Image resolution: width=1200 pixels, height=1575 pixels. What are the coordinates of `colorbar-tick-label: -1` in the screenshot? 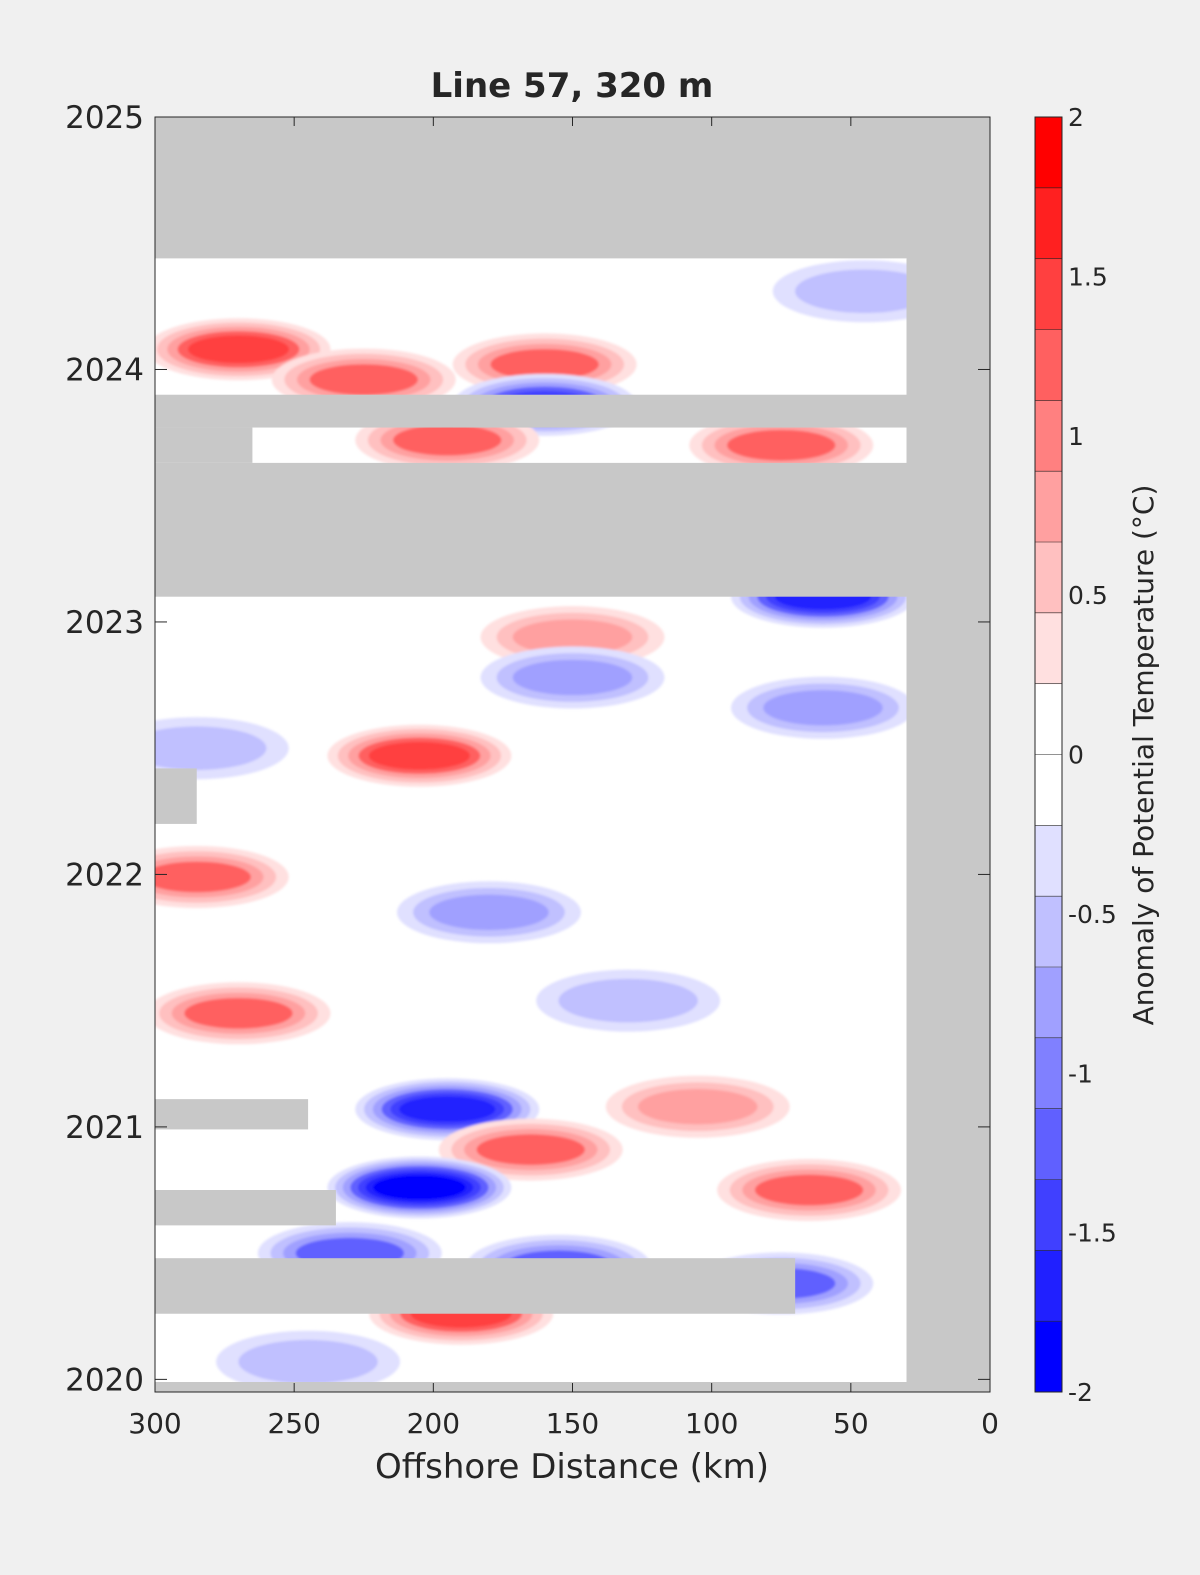 It's located at (1080, 1073).